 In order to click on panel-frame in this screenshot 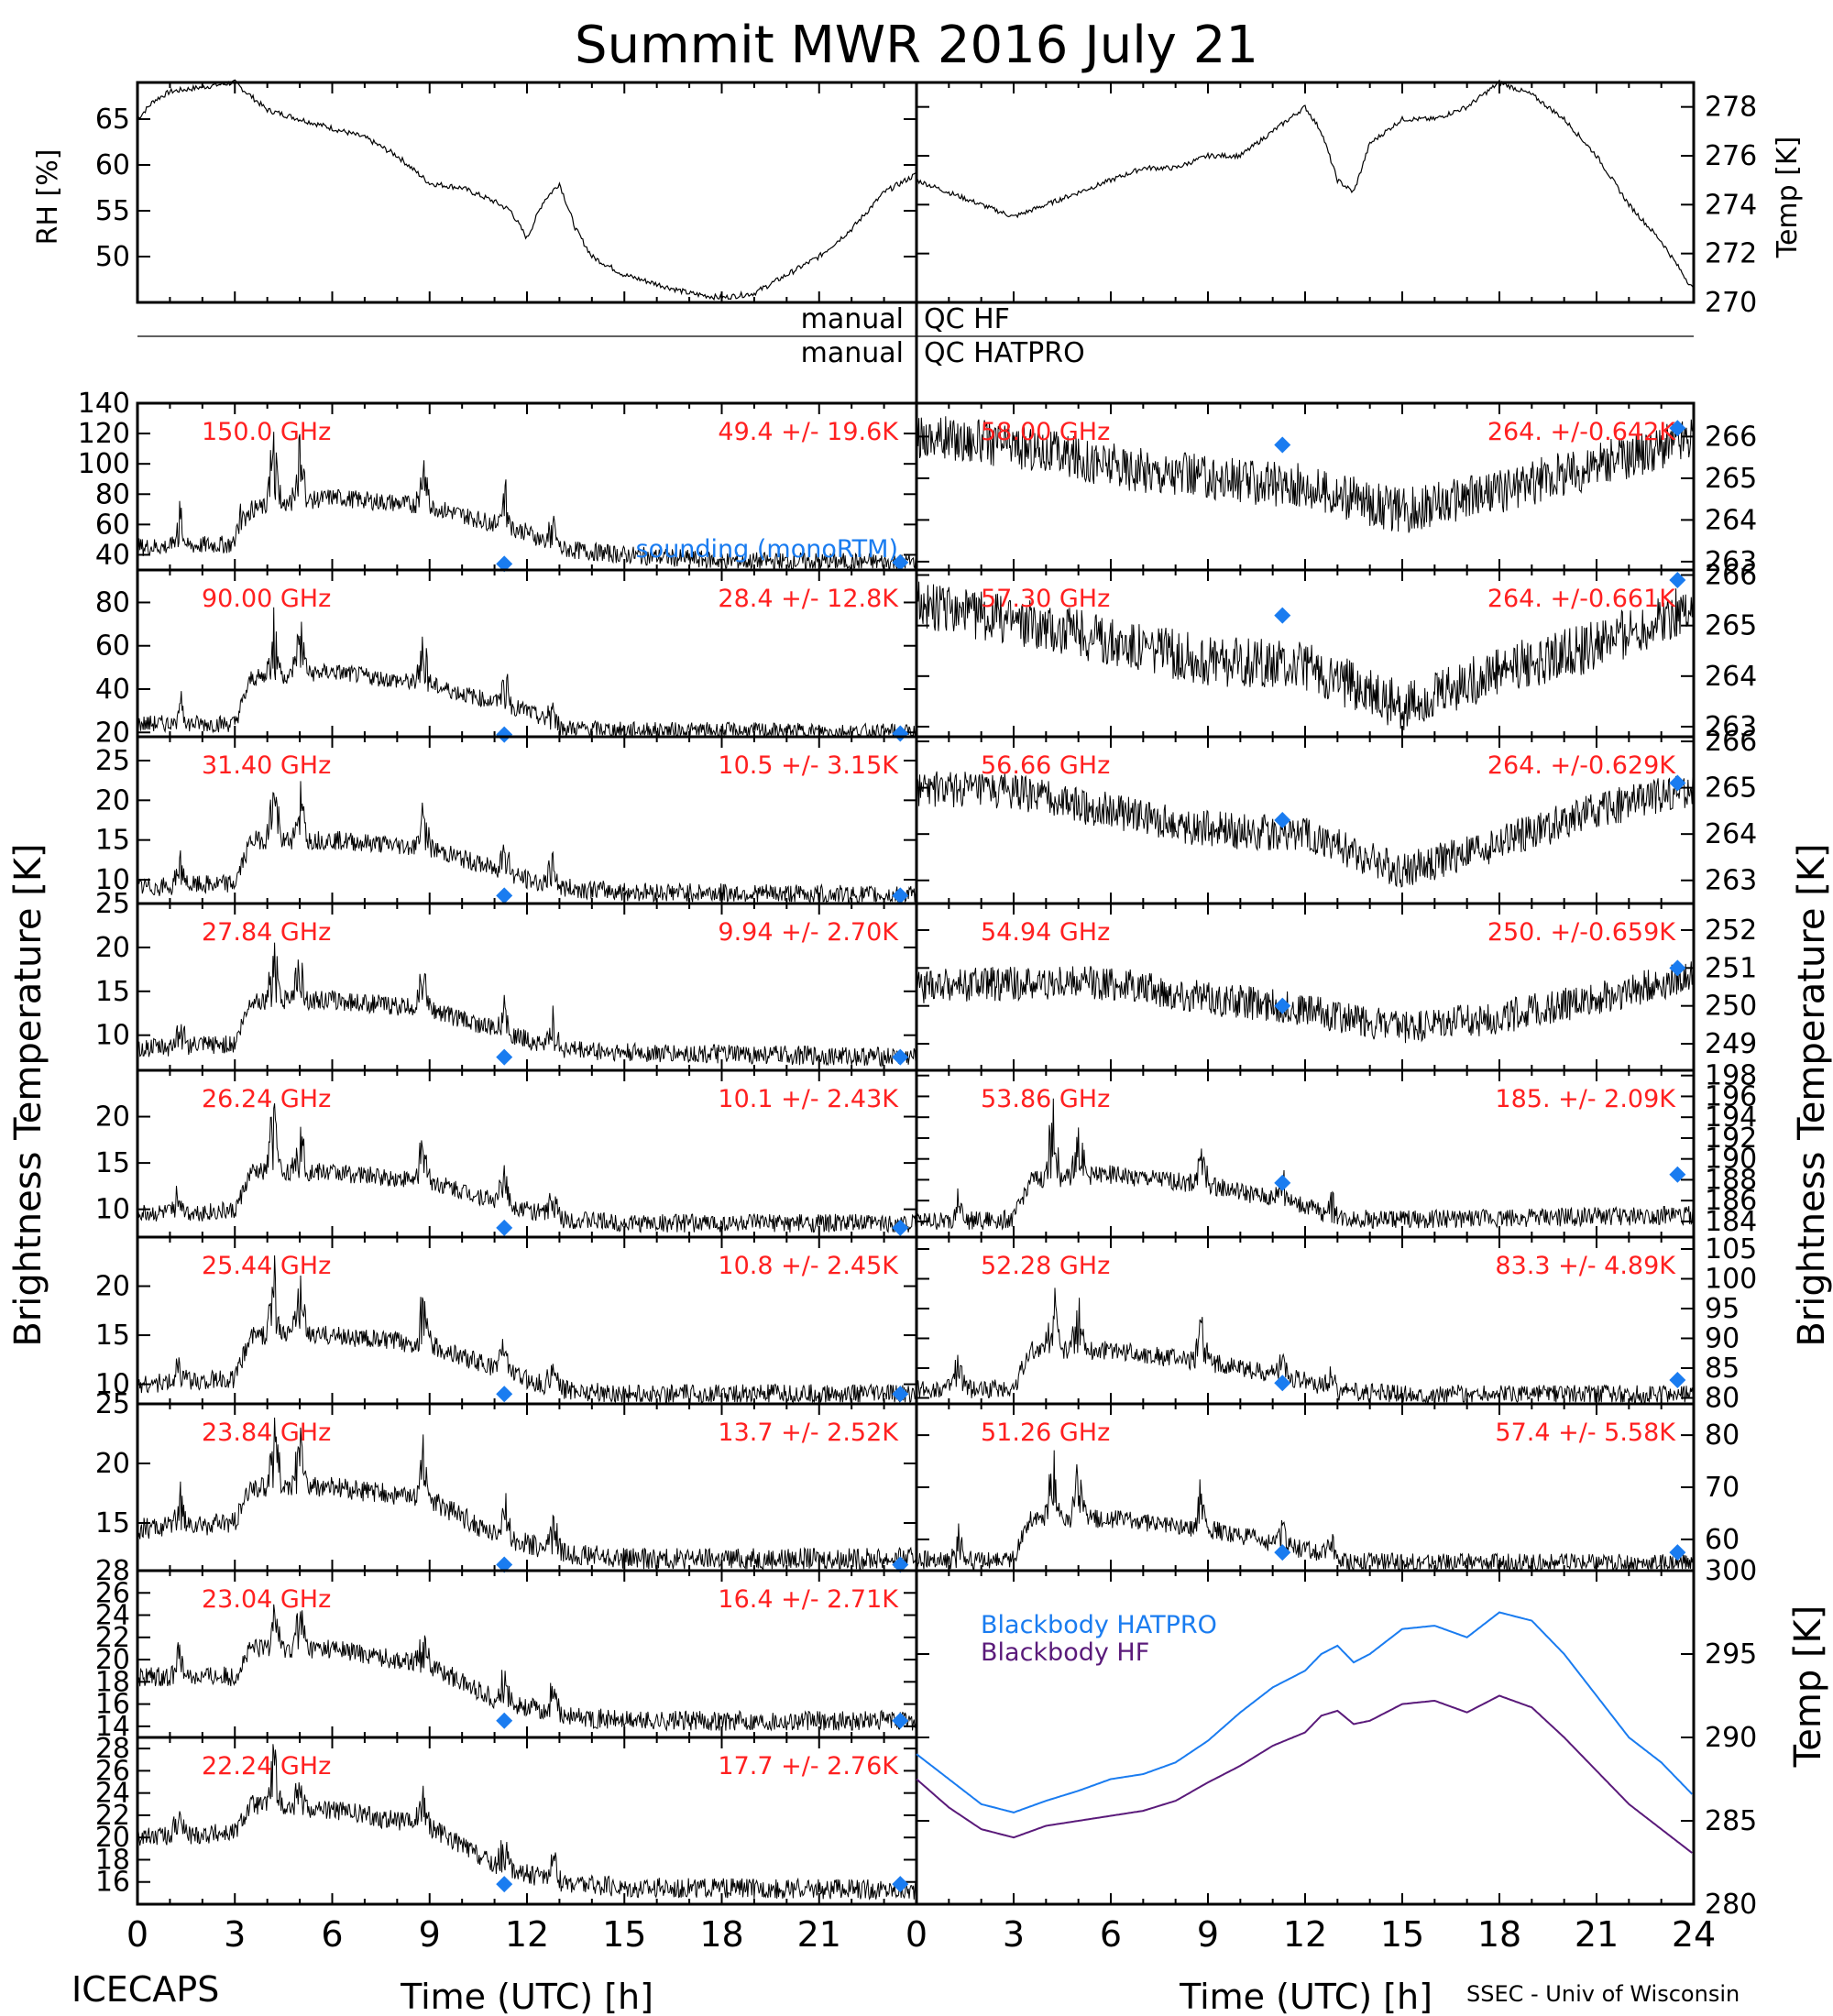, I will do `click(527, 192)`.